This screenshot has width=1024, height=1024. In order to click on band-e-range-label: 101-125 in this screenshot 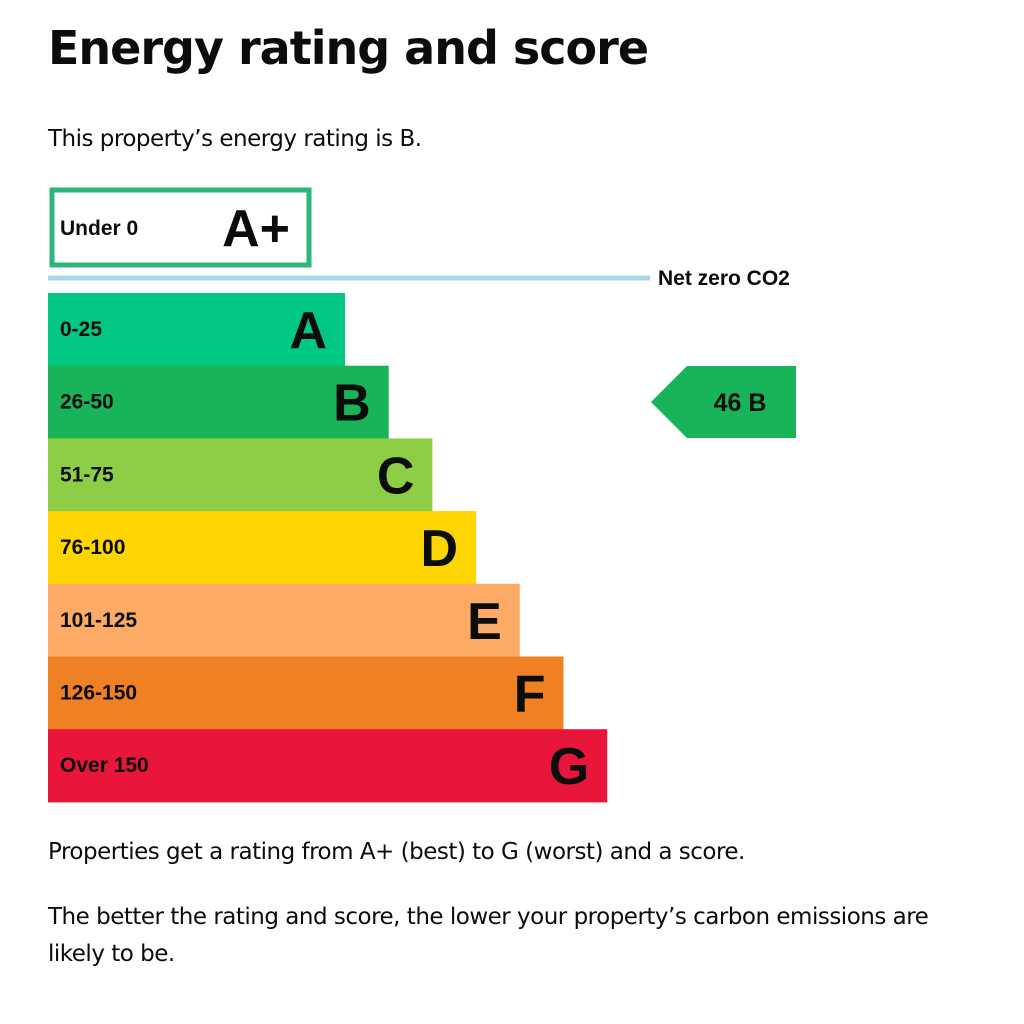, I will do `click(98, 620)`.